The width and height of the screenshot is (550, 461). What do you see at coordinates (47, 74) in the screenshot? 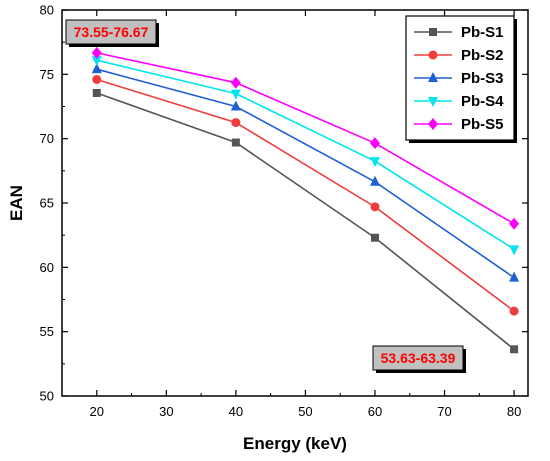
I see `y-tick-label: 75` at bounding box center [47, 74].